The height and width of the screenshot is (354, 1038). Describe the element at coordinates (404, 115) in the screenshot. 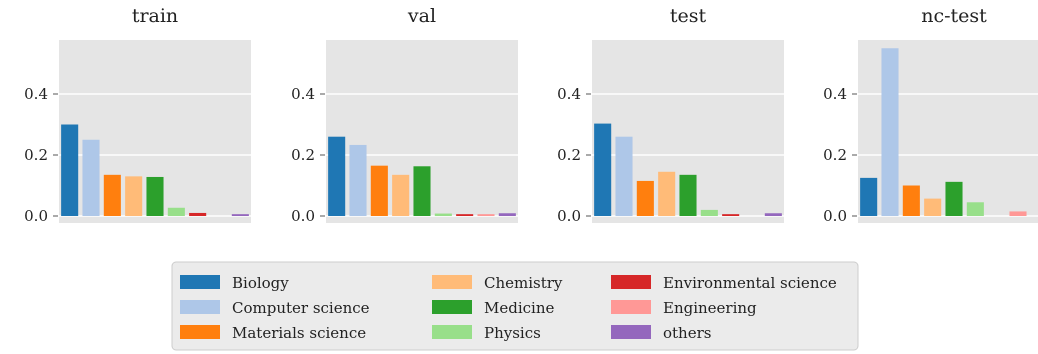

I see `panel-val: 0.0 0.2 0.4 val` at that location.